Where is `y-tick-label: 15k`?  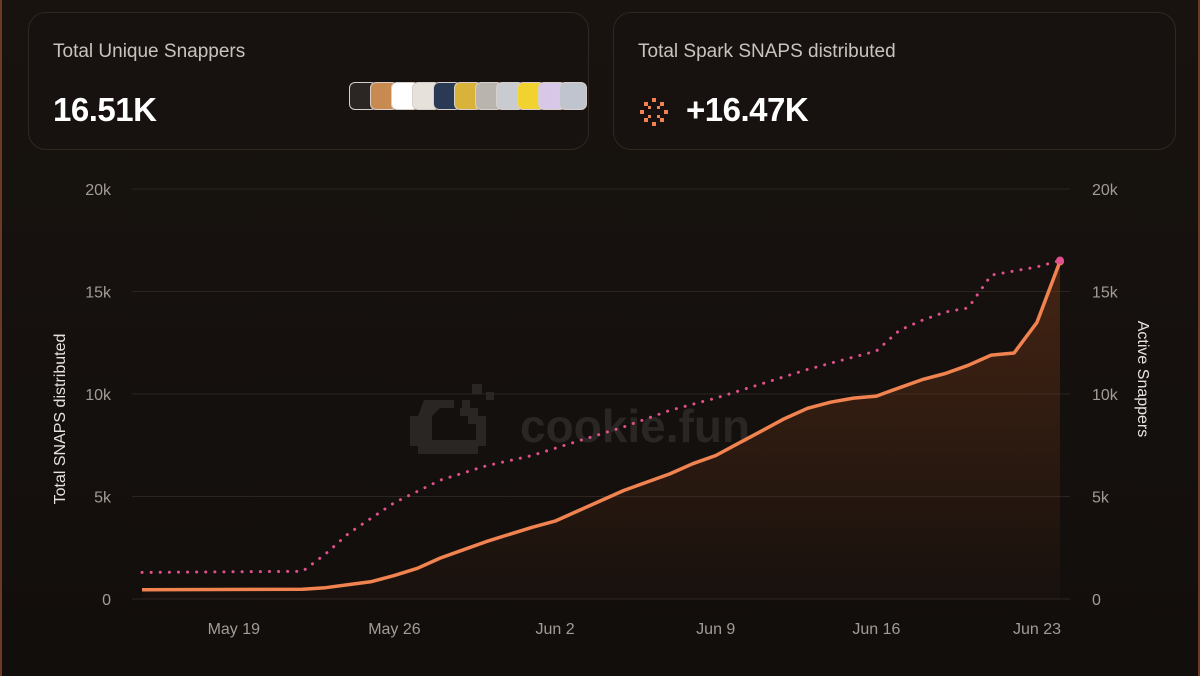 y-tick-label: 15k is located at coordinates (98, 293).